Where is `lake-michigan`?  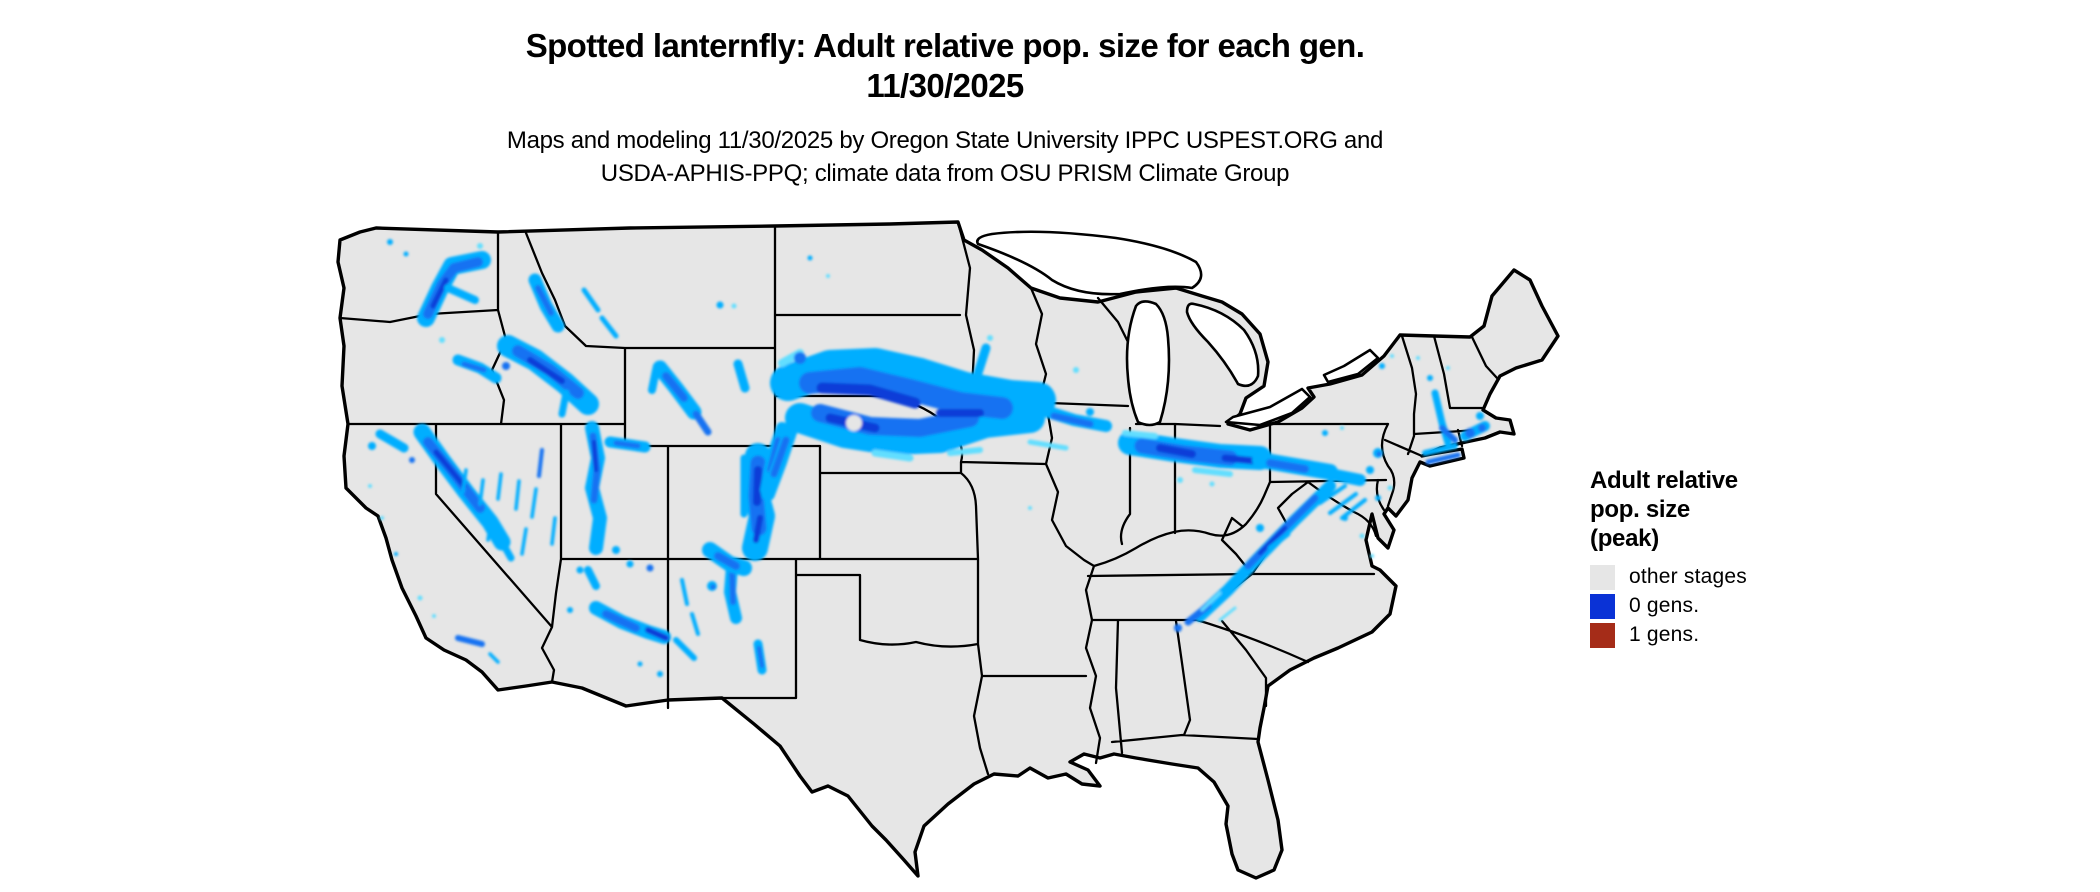
lake-michigan is located at coordinates (1148, 363).